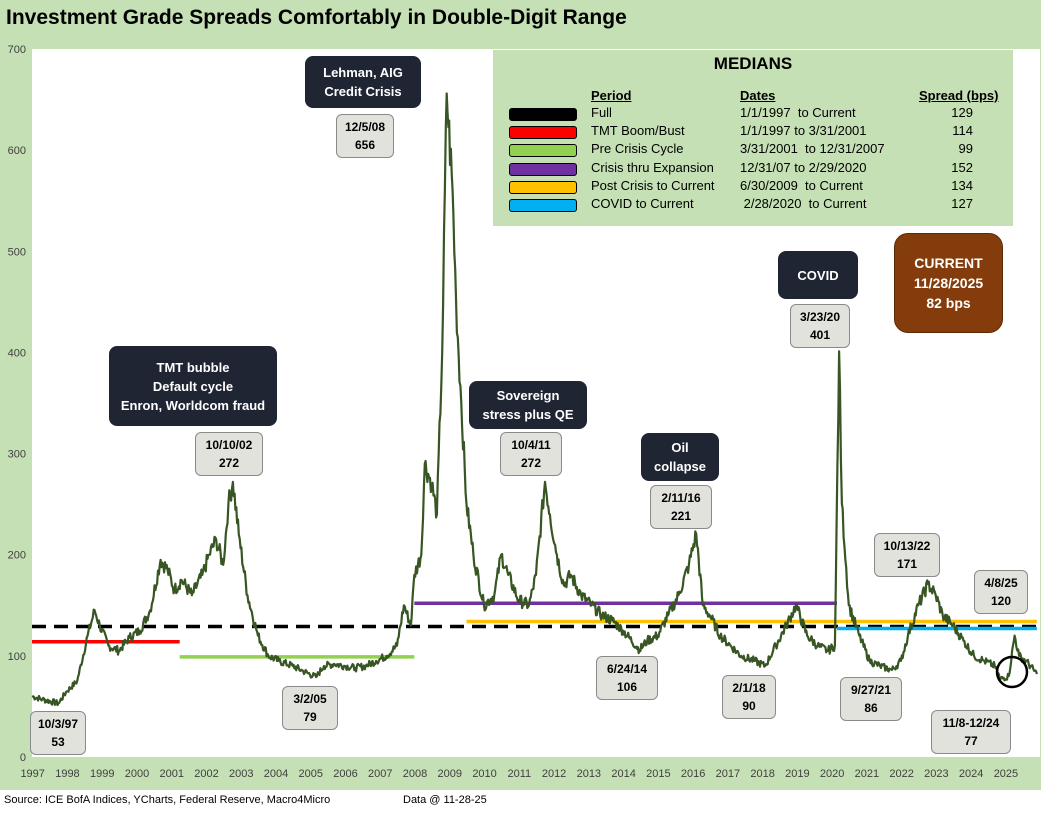 The width and height of the screenshot is (1041, 814). I want to click on medians-dates: 1/1/1997 to 3/31/2001, so click(803, 131).